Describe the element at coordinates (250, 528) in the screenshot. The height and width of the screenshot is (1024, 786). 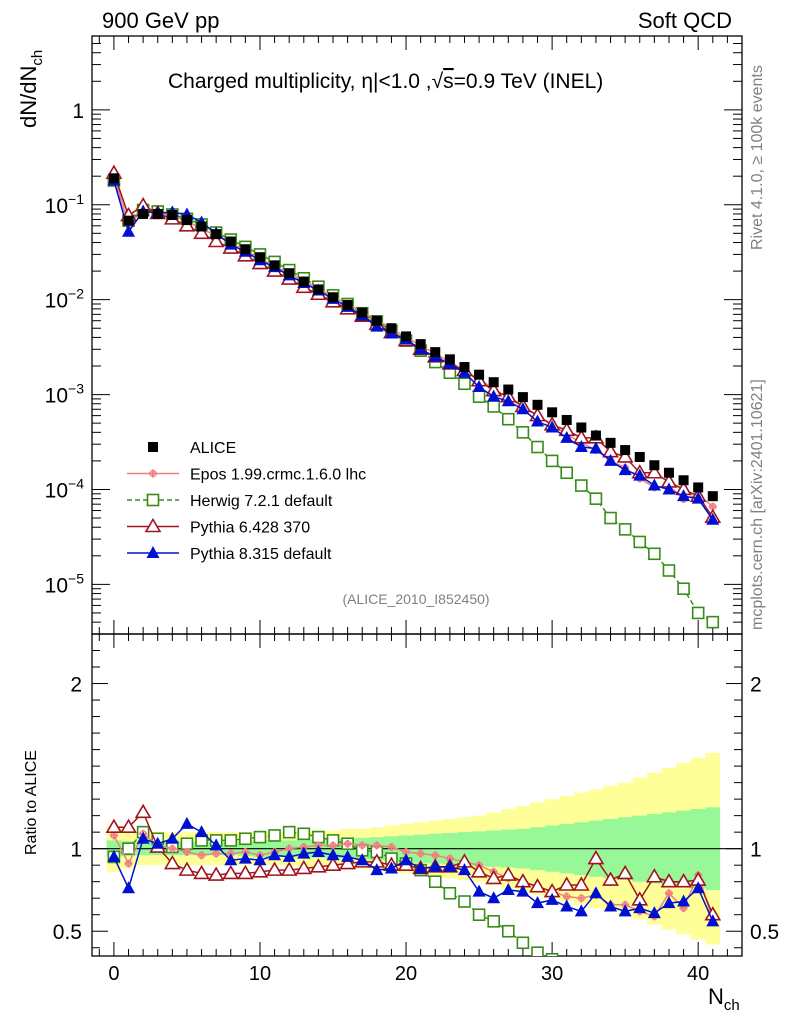
I see `legend-label-pythia6: Pythia 6.428 370` at that location.